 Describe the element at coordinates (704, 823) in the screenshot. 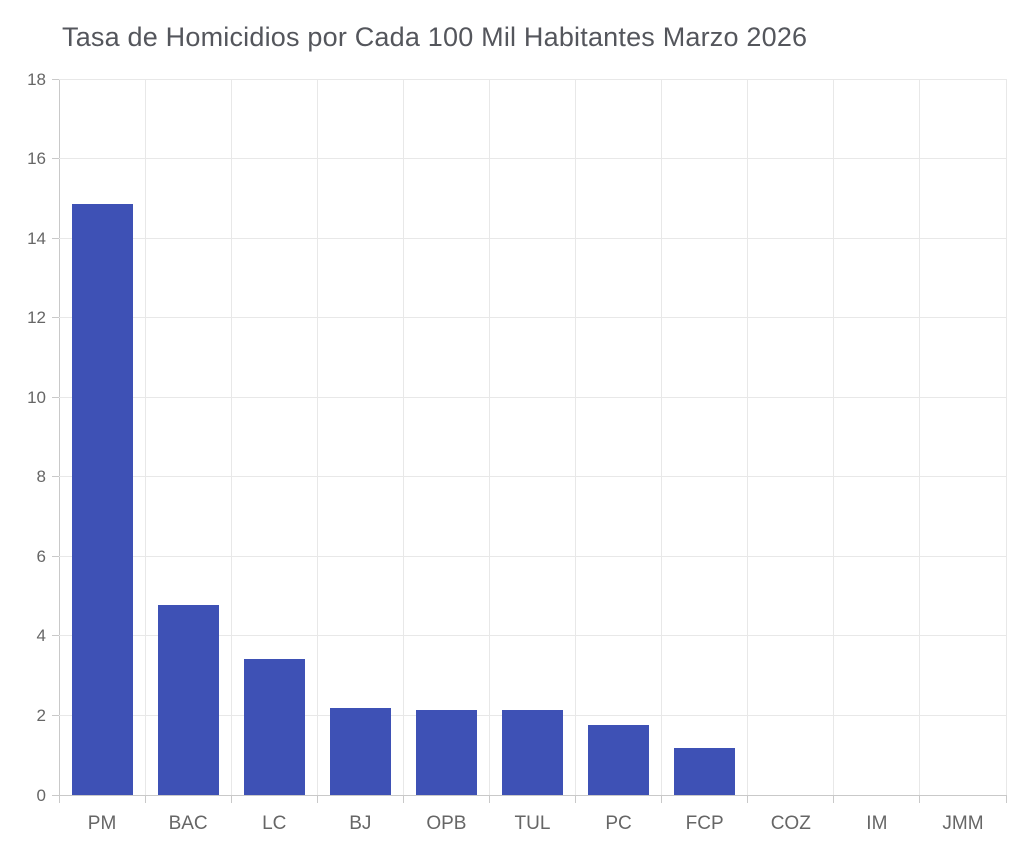

I see `x-tick-label: FCP` at that location.